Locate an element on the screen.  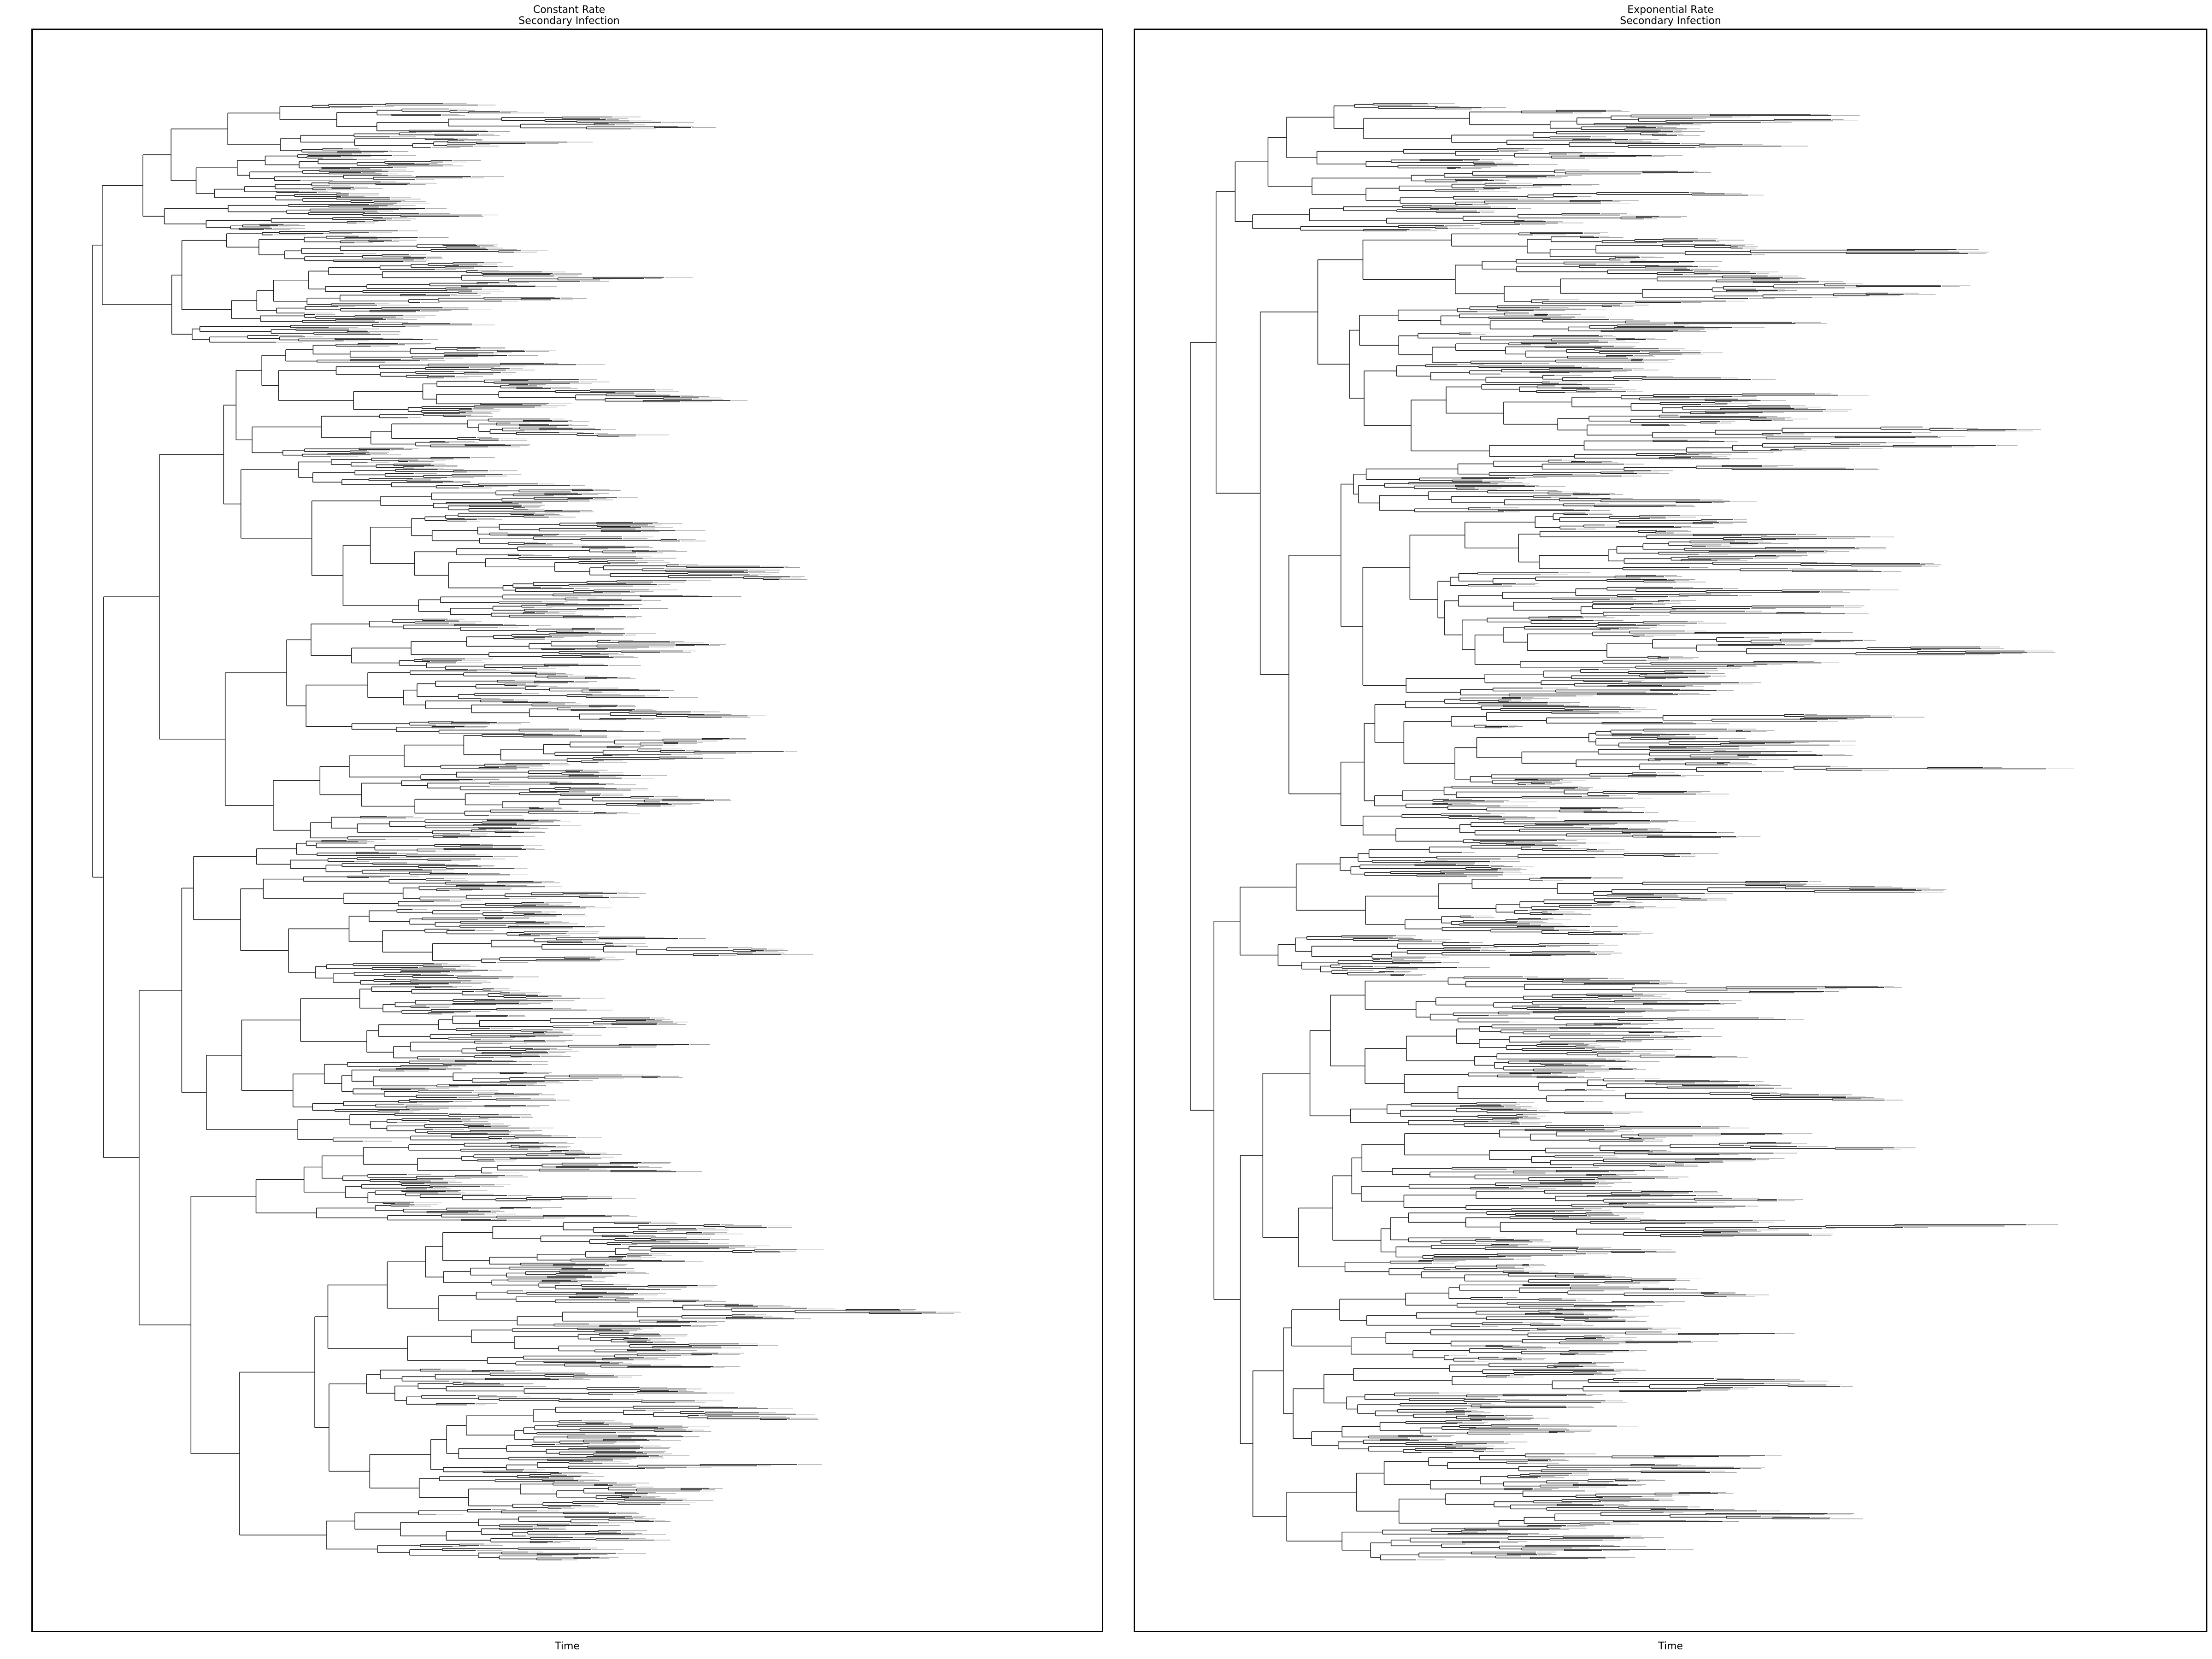
left-panel-title: Constant Rate Secondary Infection is located at coordinates (569, 16).